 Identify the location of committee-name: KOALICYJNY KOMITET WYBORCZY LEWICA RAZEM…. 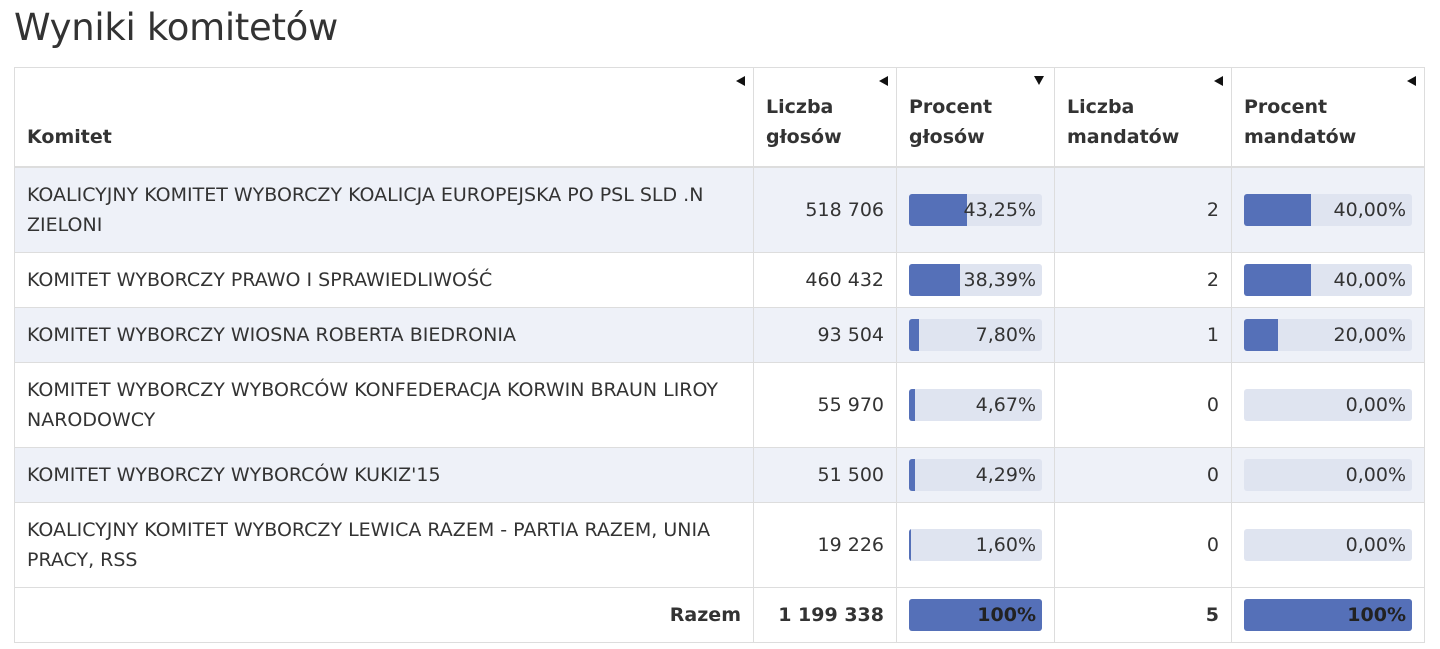
(384, 545).